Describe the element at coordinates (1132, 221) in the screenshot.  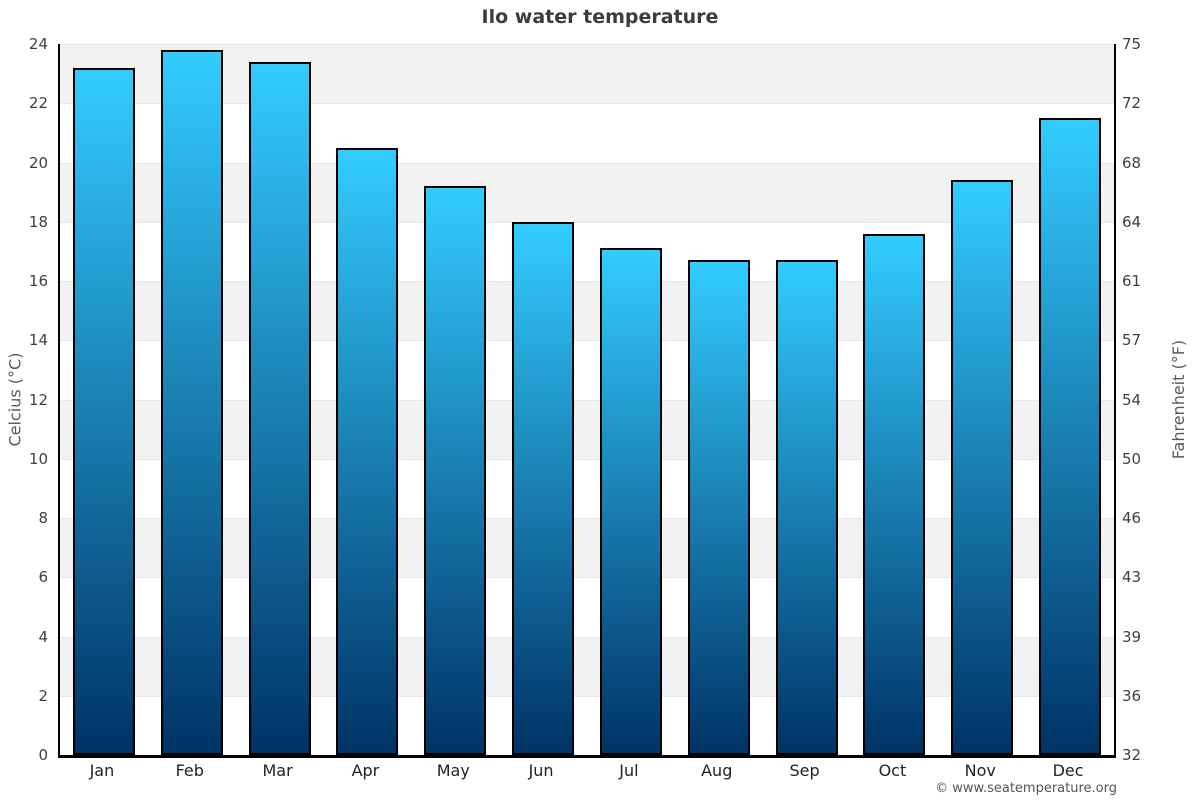
I see `y-tick-fahrenheit-64: 64` at that location.